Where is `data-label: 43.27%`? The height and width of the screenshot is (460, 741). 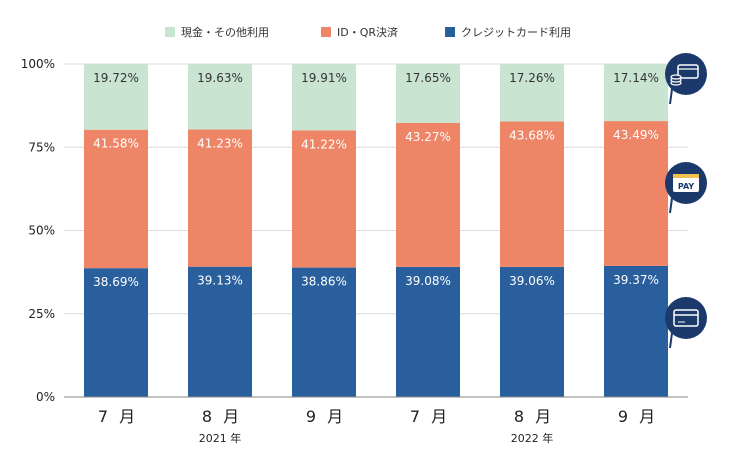 data-label: 43.27% is located at coordinates (428, 137).